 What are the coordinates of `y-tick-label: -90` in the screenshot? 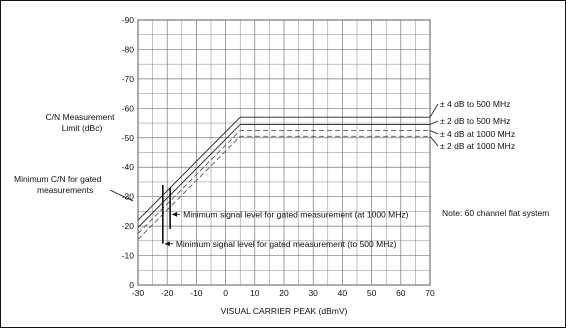 It's located at (128, 20).